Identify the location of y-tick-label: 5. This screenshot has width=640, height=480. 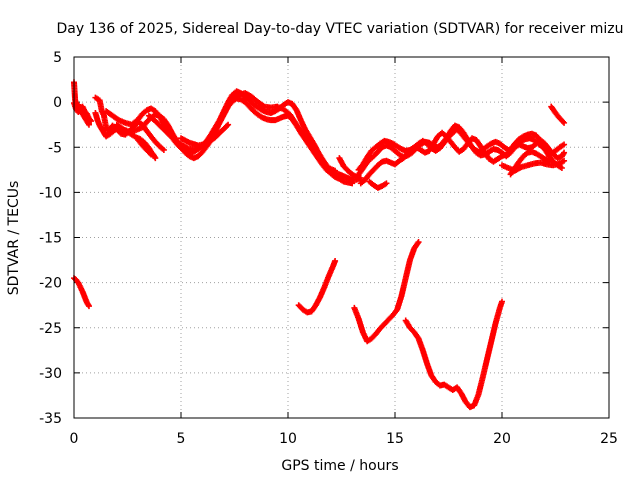
(57, 58).